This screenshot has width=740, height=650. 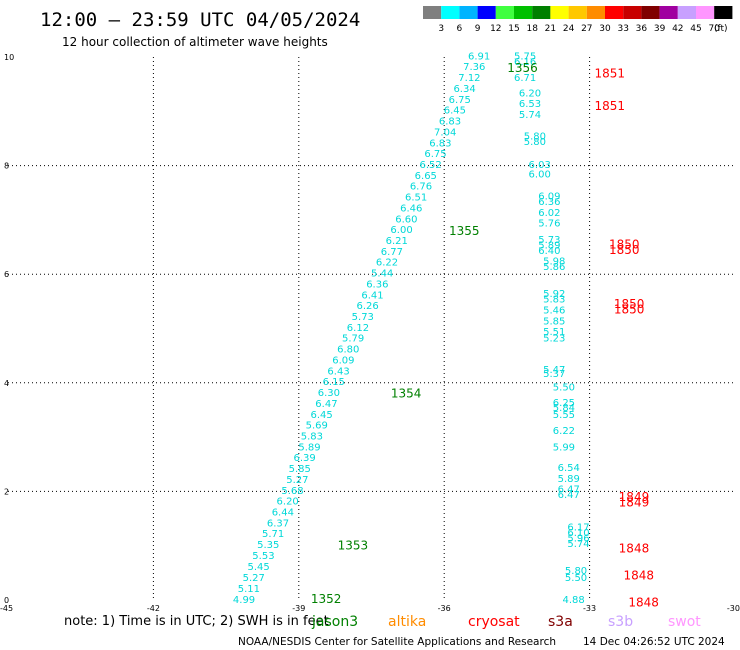 What do you see at coordinates (513, 29) in the screenshot?
I see `color-scale-label: 15` at bounding box center [513, 29].